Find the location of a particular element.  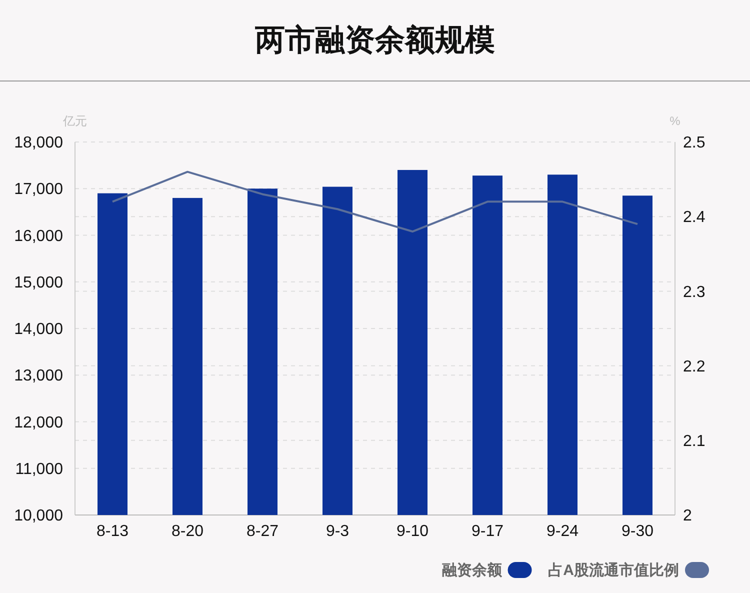

legend-label: 占A股流通市值比例 is located at coordinates (613, 570).